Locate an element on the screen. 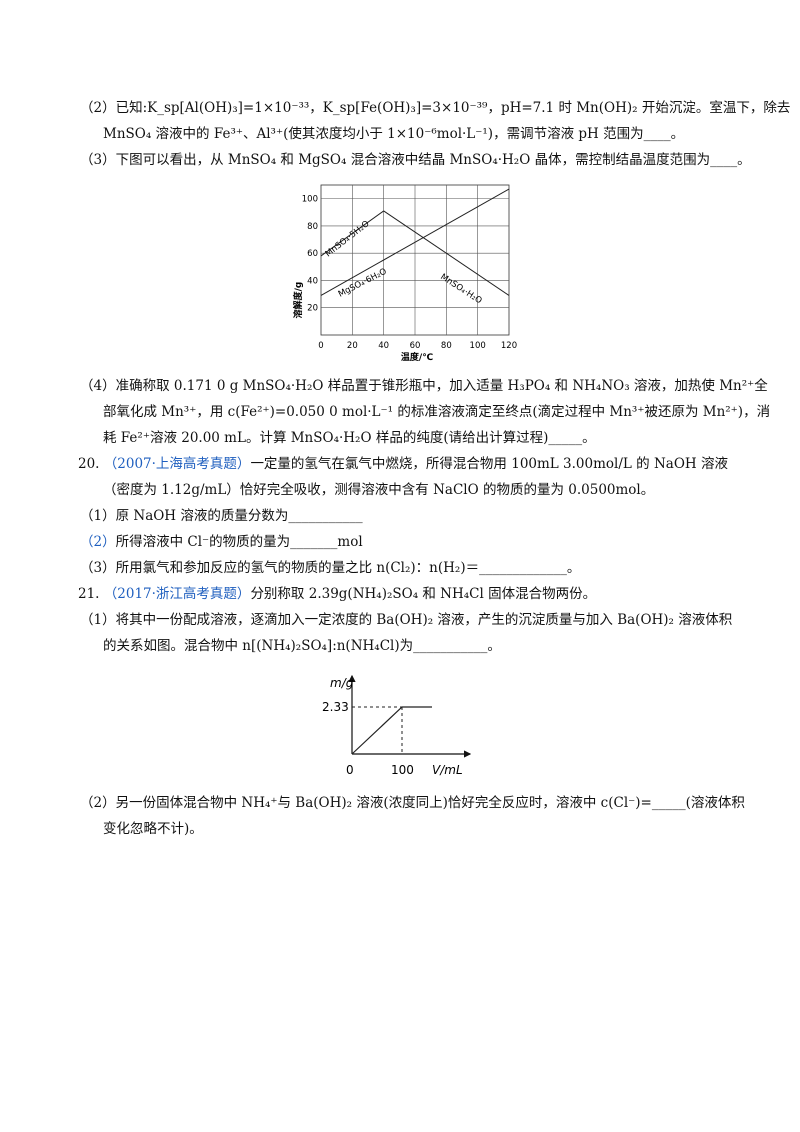  q20-sub2: （2）所得溶液中 Cl⁻的物质的量为_______mol is located at coordinates (221, 542).